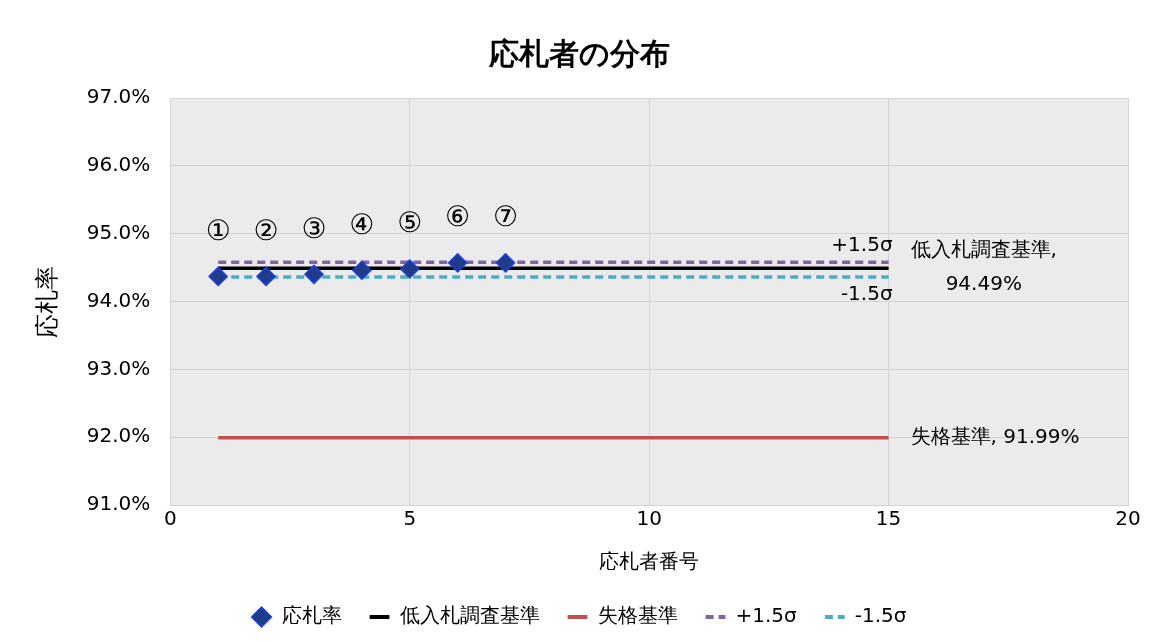 The width and height of the screenshot is (1153, 642). I want to click on annotation: ⑦, so click(505, 217).